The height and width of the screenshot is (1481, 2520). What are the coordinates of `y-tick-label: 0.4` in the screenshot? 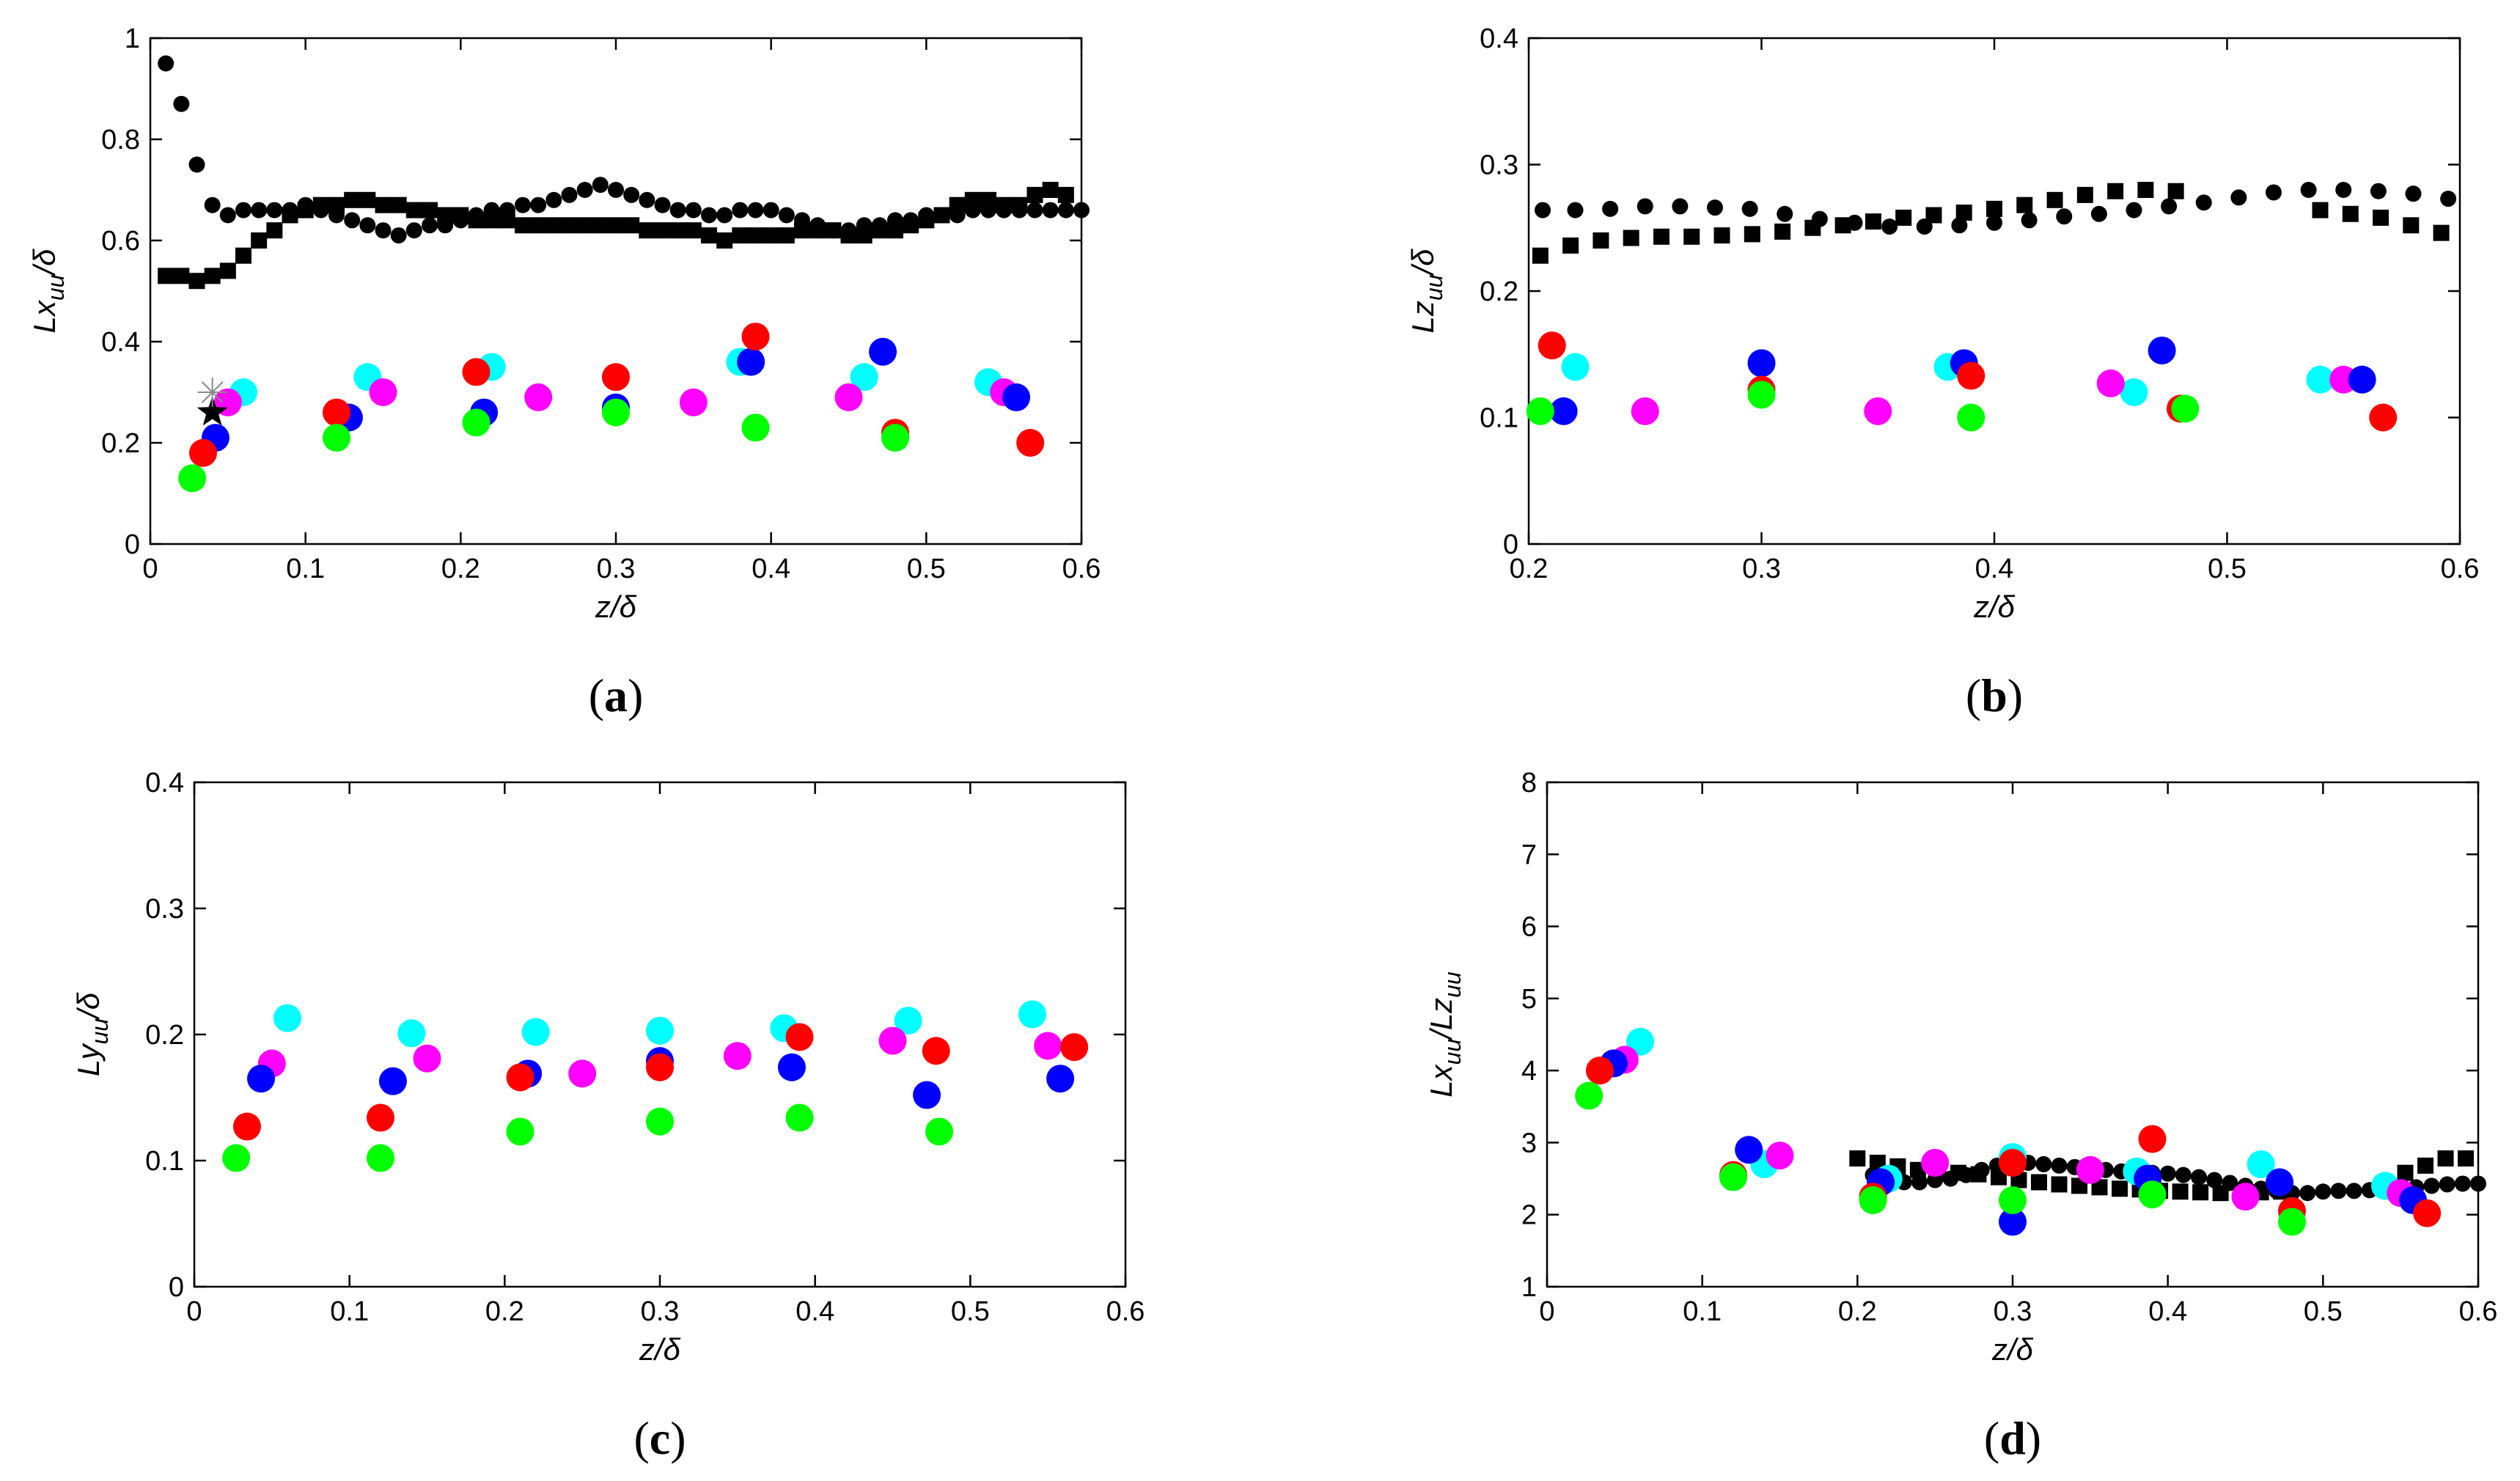 It's located at (164, 783).